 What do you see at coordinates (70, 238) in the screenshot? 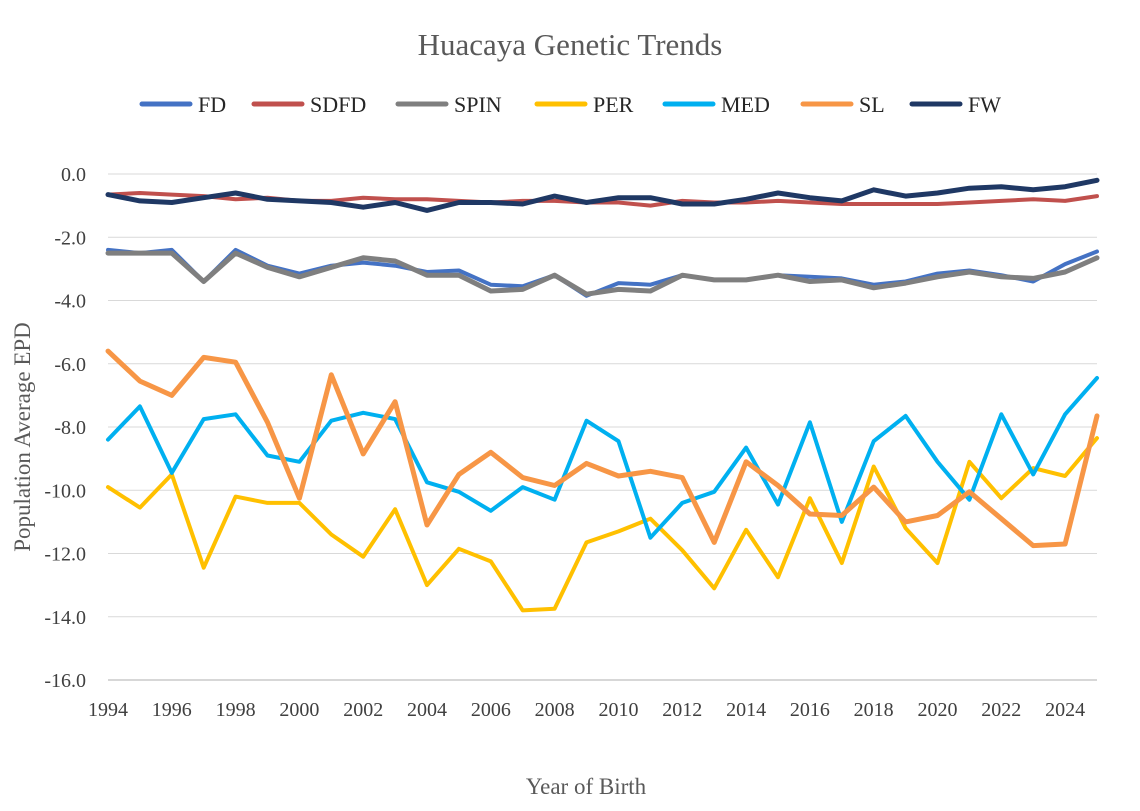
I see `y-tick-label: -2.0` at bounding box center [70, 238].